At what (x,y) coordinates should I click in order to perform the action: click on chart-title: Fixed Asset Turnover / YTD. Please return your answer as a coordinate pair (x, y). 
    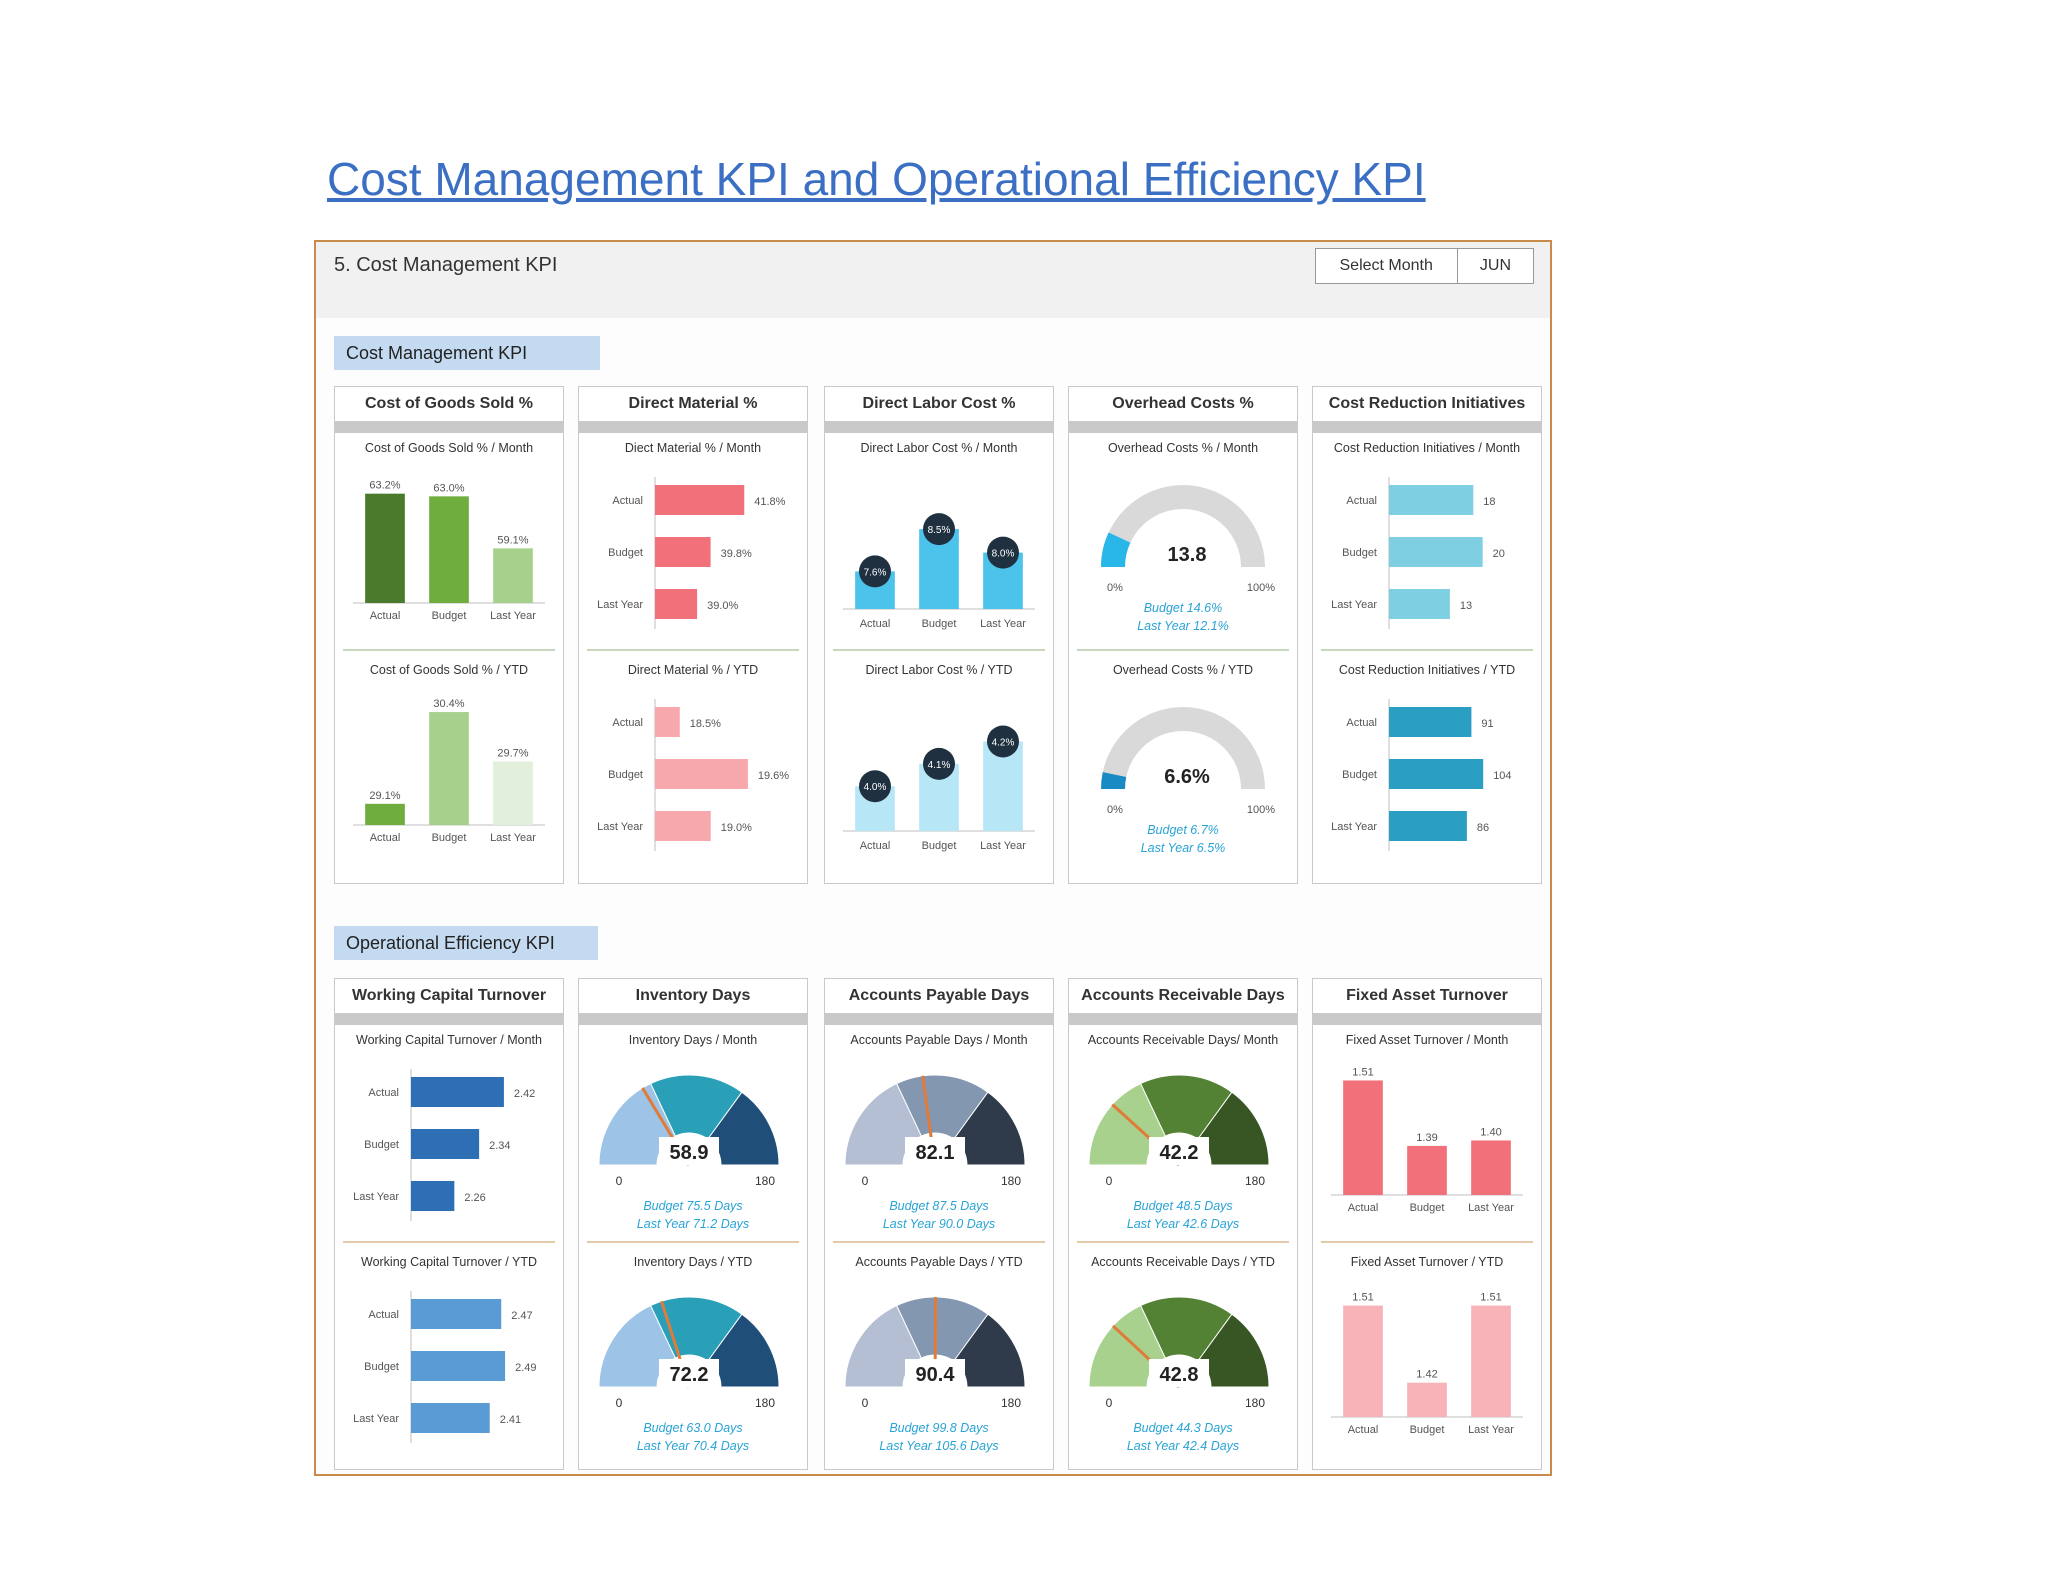
    Looking at the image, I should click on (1427, 1262).